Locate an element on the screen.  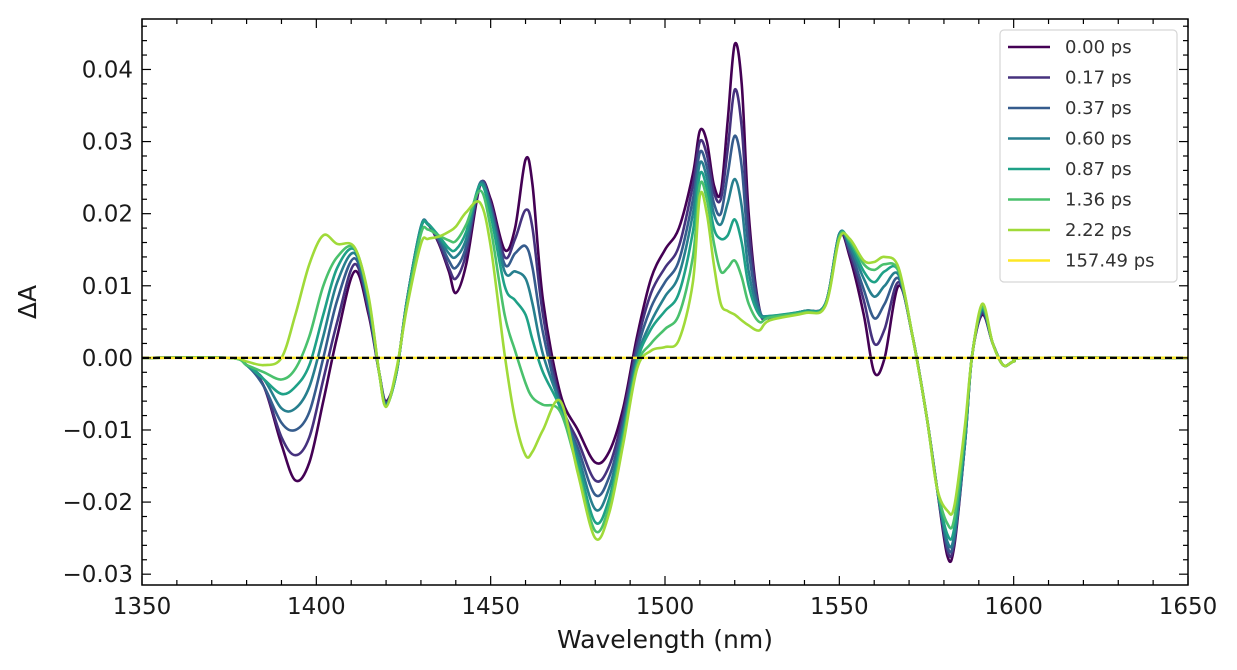
y-tick-label: 0.02 is located at coordinates (107, 215).